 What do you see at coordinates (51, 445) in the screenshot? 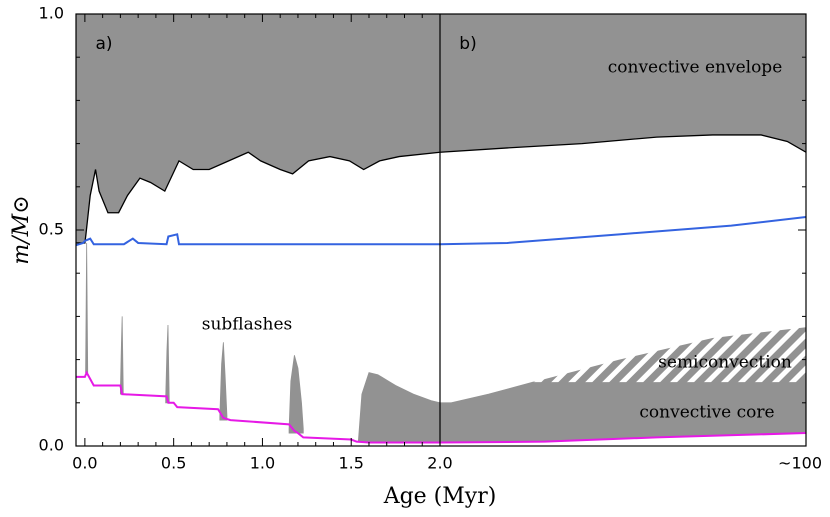
I see `y-tick-label: 0.0` at bounding box center [51, 445].